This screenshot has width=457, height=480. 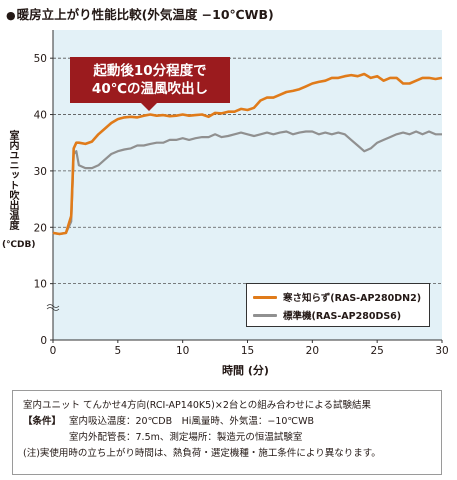 I want to click on notes-conditions-1: 【条件】 室内吸込温度：20℃DB Hi風量時、外気温：−10℃WB, so click(x=227, y=422).